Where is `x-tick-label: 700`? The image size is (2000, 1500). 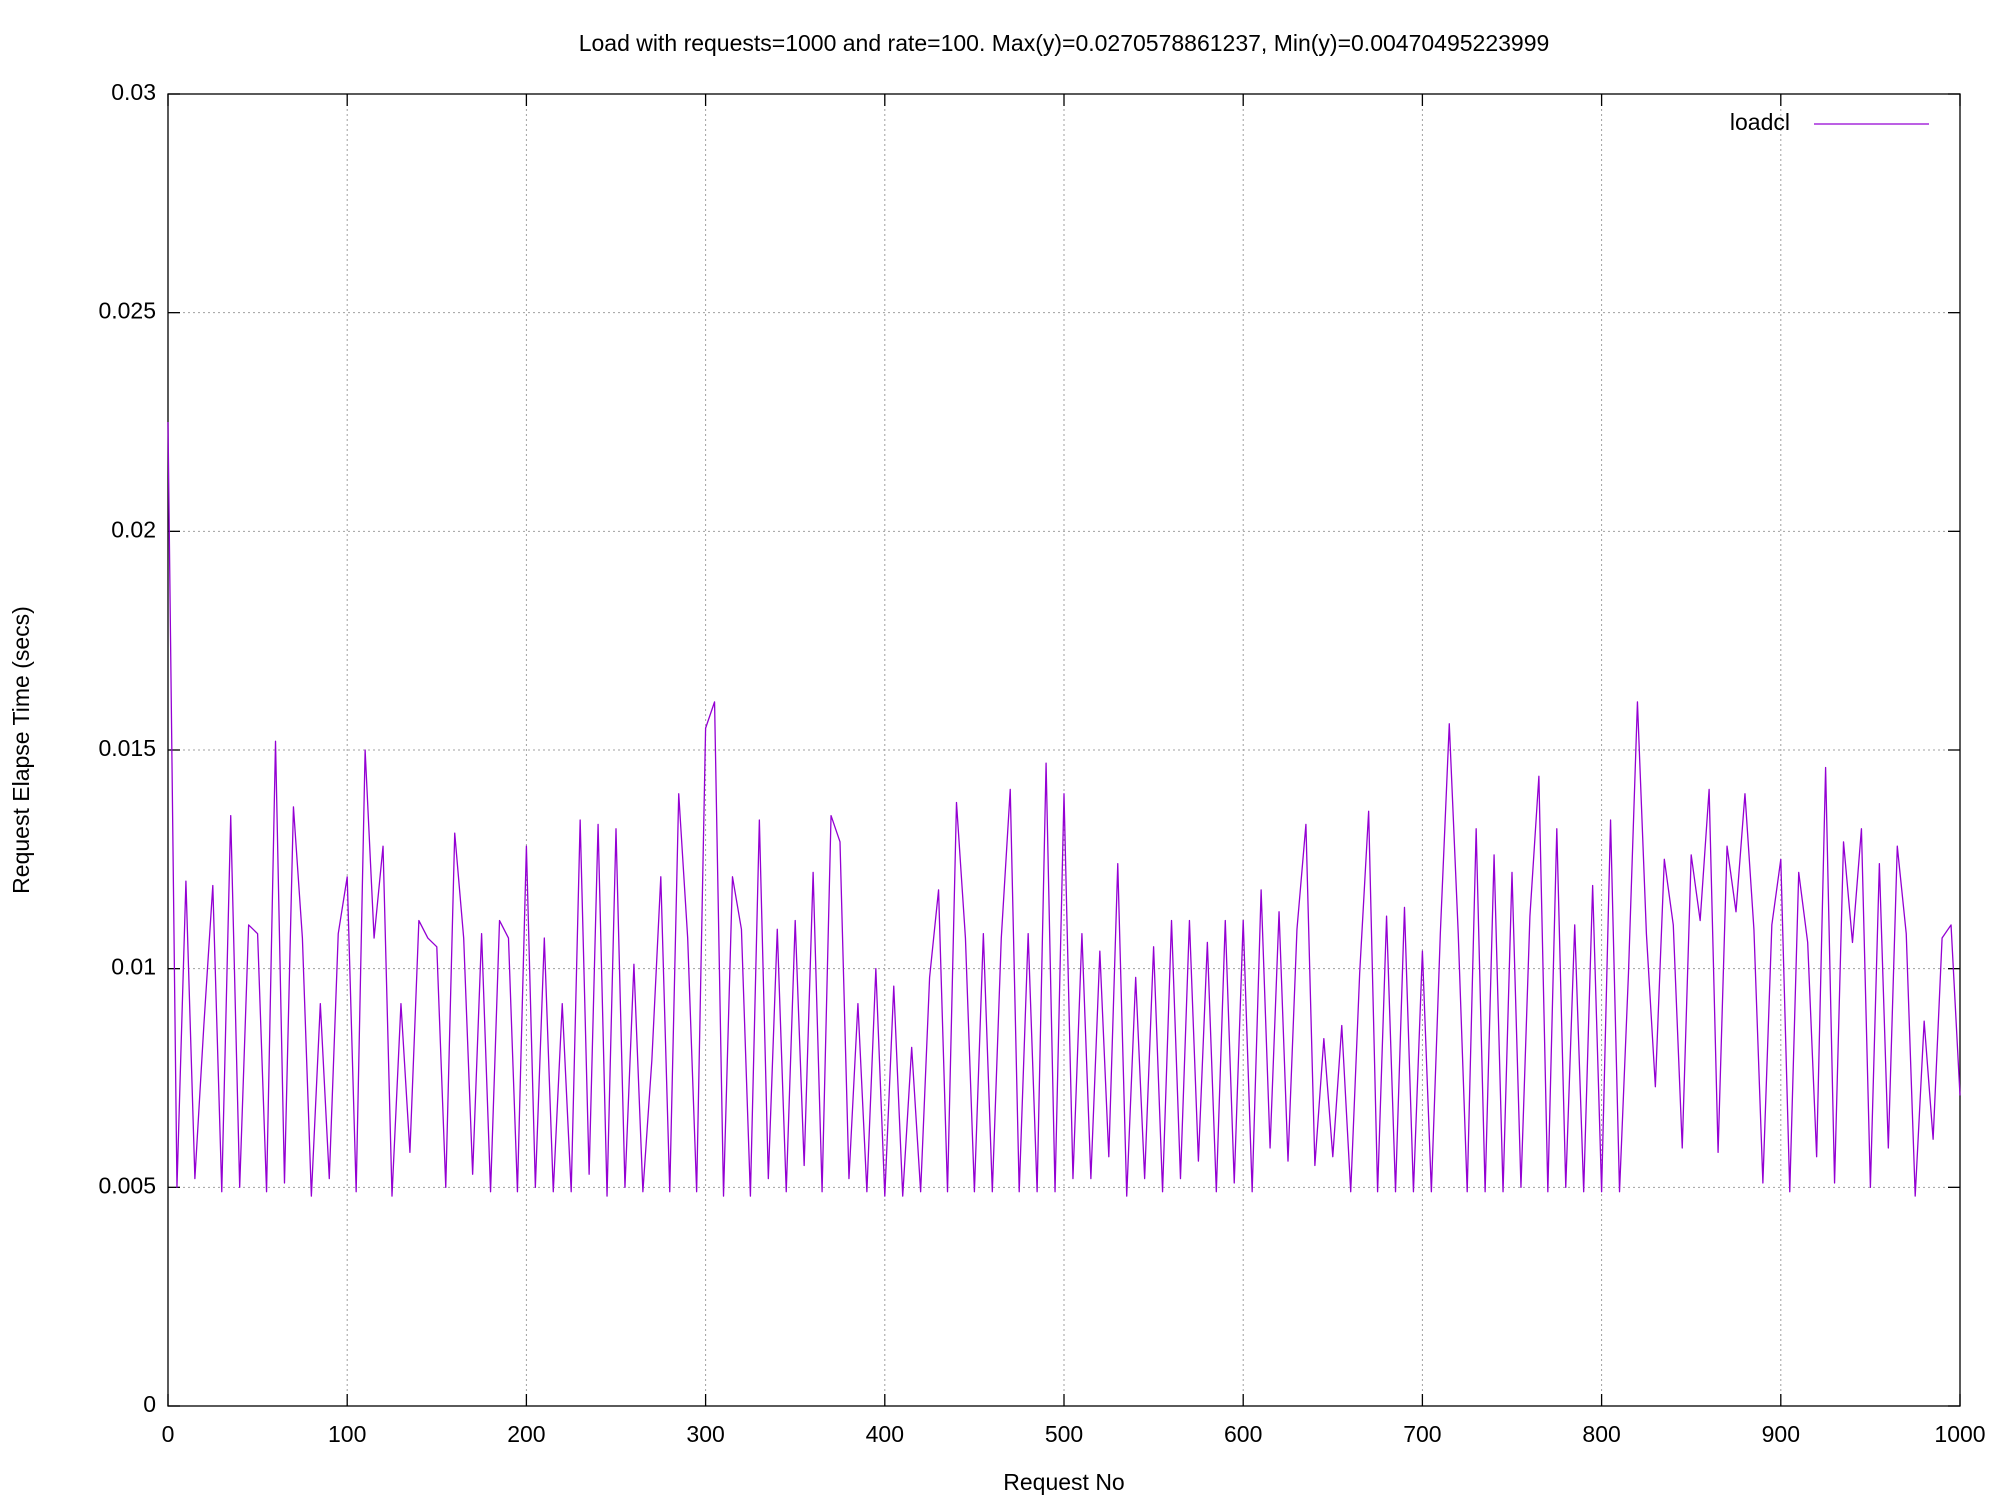
x-tick-label: 700 is located at coordinates (1422, 1434).